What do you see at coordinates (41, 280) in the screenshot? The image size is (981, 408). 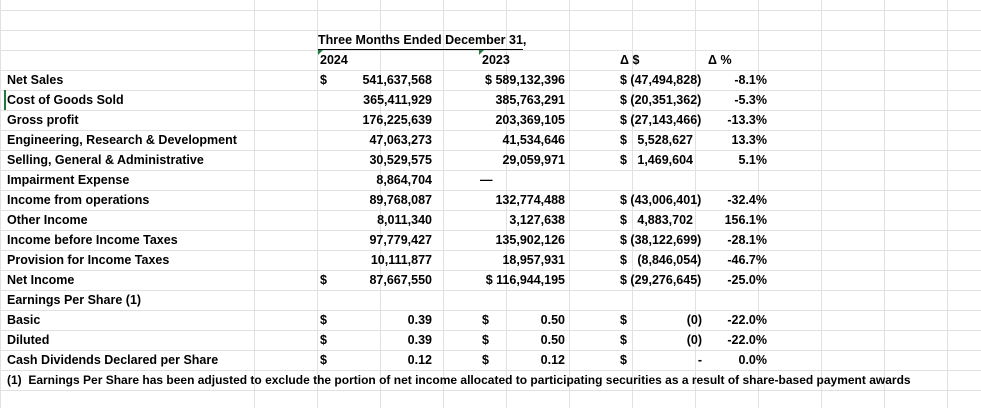 I see `row-label: Net Income` at bounding box center [41, 280].